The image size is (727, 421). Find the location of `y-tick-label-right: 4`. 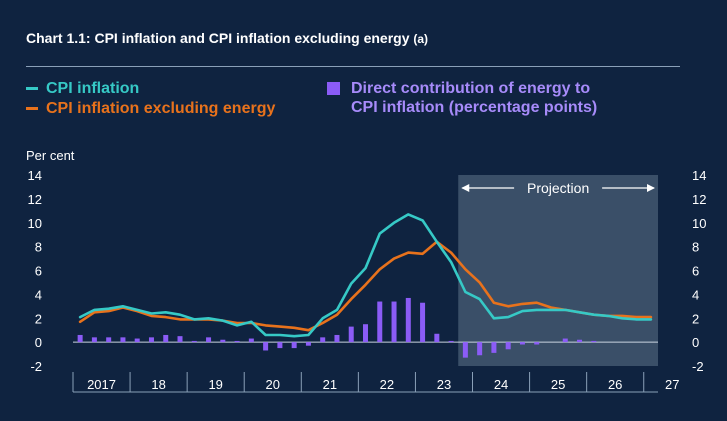

y-tick-label-right: 4 is located at coordinates (695, 294).